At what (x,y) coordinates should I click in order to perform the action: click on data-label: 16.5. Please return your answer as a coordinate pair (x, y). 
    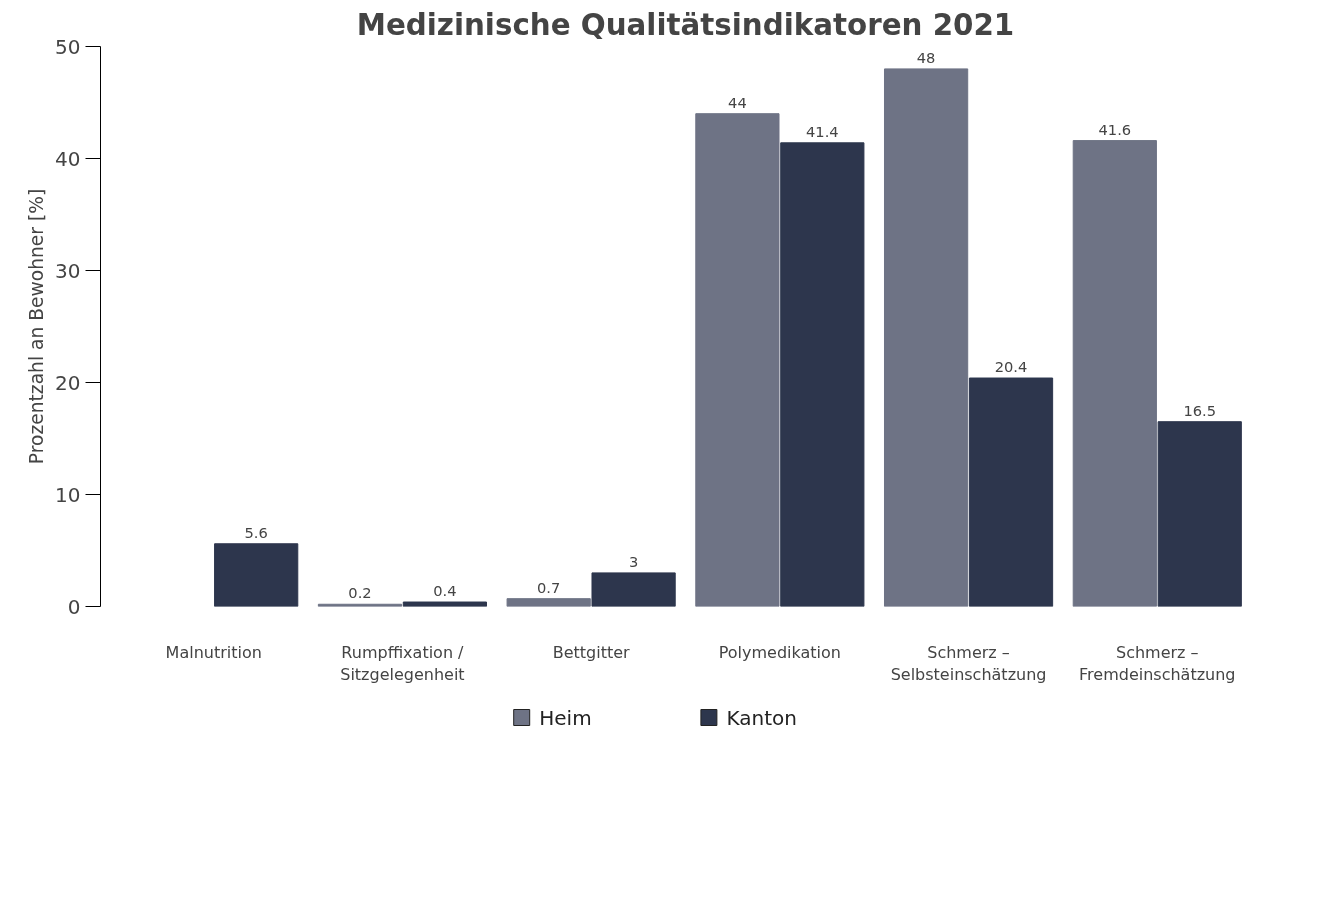
    Looking at the image, I should click on (1200, 410).